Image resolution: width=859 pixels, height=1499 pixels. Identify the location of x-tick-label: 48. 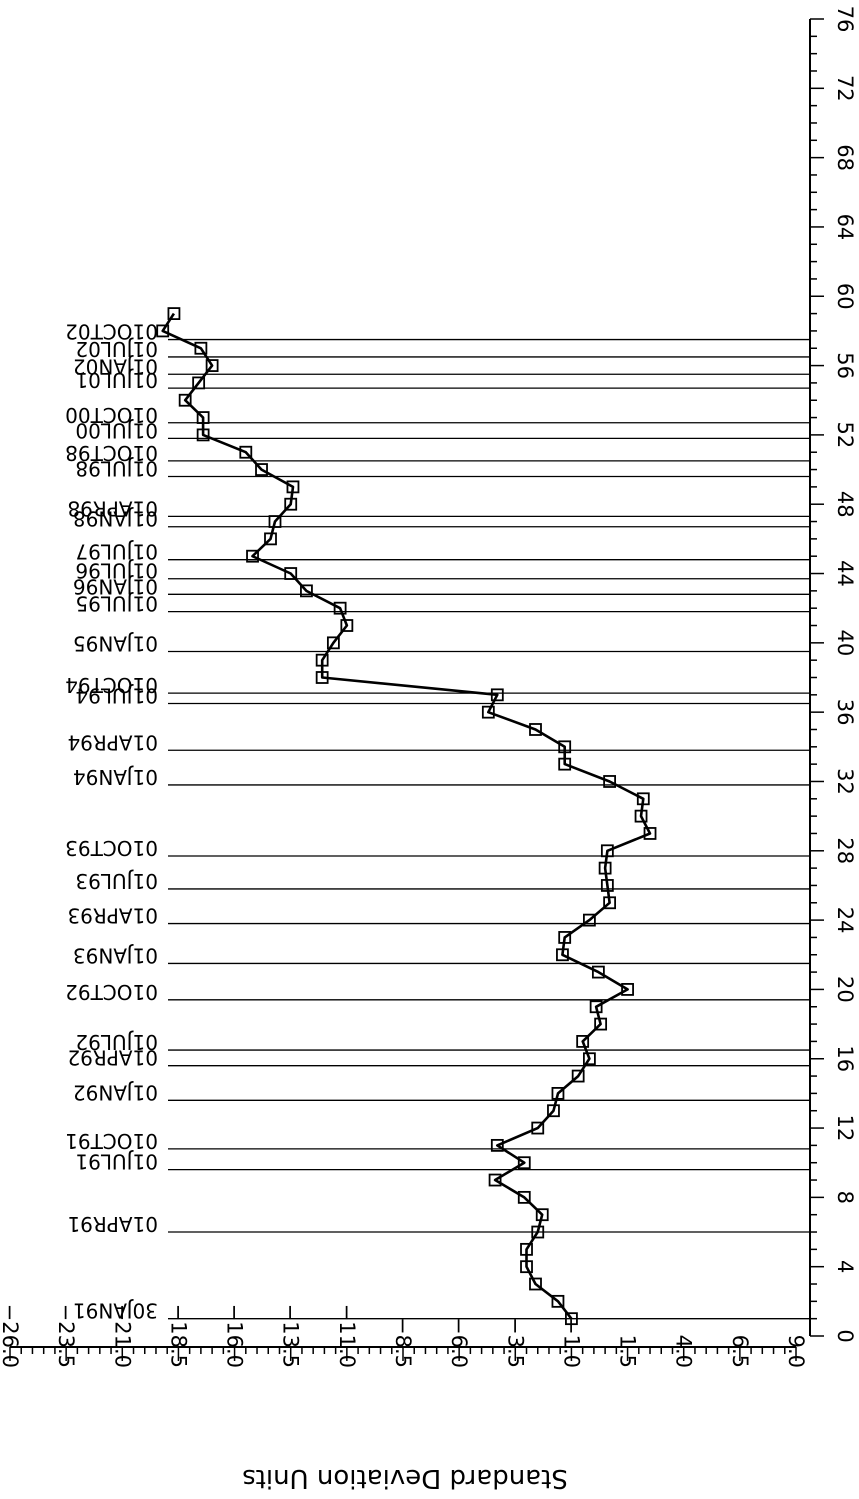
(845, 504).